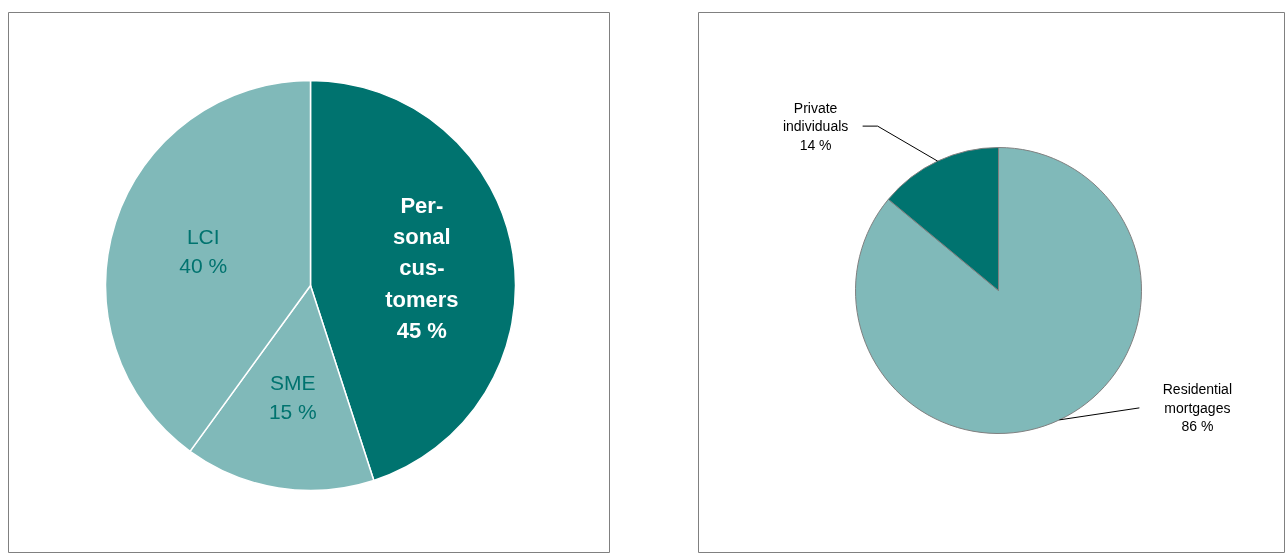  What do you see at coordinates (1197, 398) in the screenshot?
I see `slice-label: Residential mortgages` at bounding box center [1197, 398].